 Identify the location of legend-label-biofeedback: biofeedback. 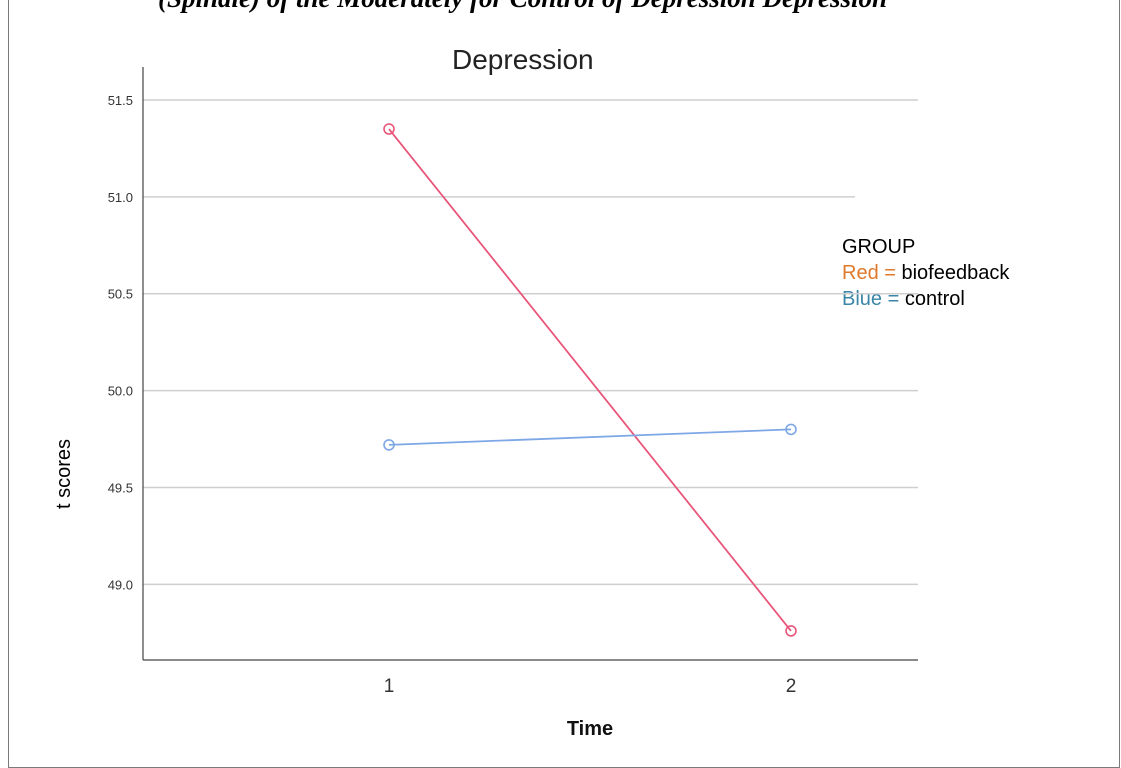
(955, 273).